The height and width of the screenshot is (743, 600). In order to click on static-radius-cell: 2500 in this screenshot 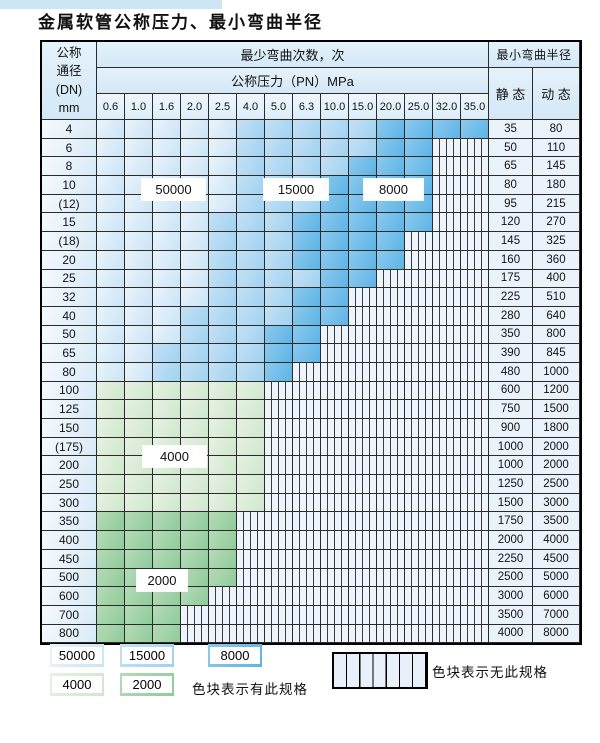, I will do `click(511, 578)`.